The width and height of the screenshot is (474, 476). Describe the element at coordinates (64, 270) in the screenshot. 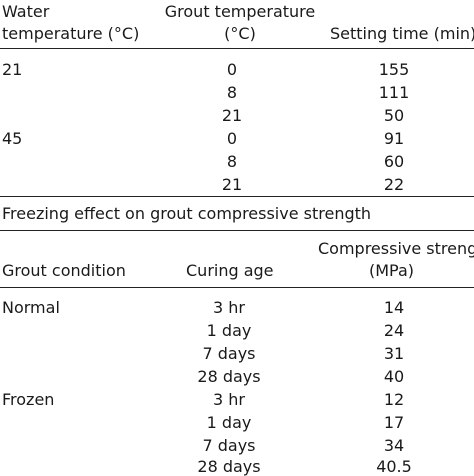

I see `header-grout-condition: Grout condition` at that location.